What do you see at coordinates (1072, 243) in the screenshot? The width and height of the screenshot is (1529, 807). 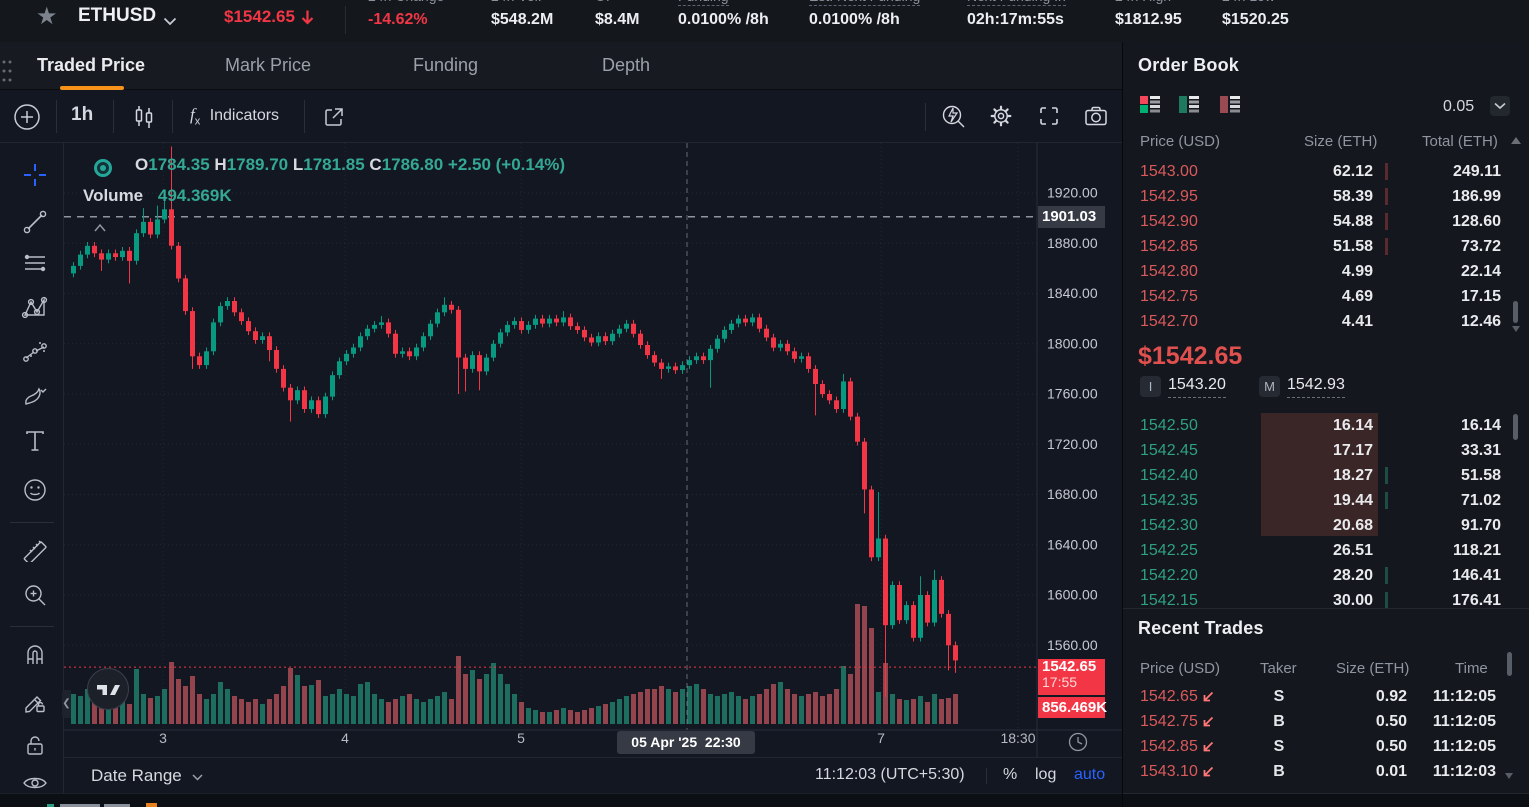 I see `svg-text: 1880.00` at bounding box center [1072, 243].